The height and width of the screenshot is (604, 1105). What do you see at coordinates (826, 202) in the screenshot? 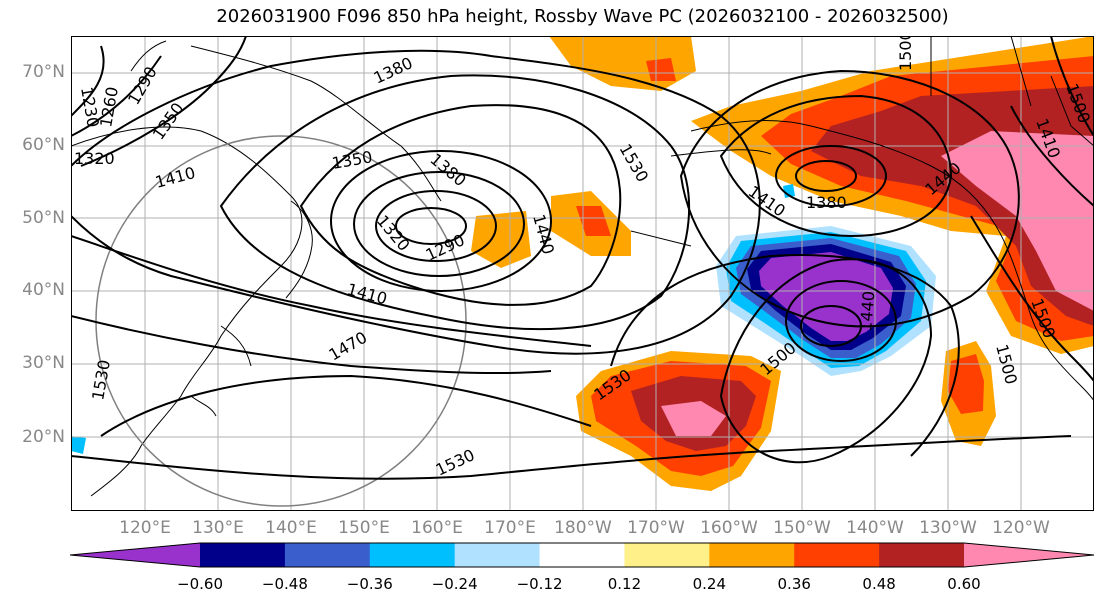
I see `contour-label: 1380` at bounding box center [826, 202].